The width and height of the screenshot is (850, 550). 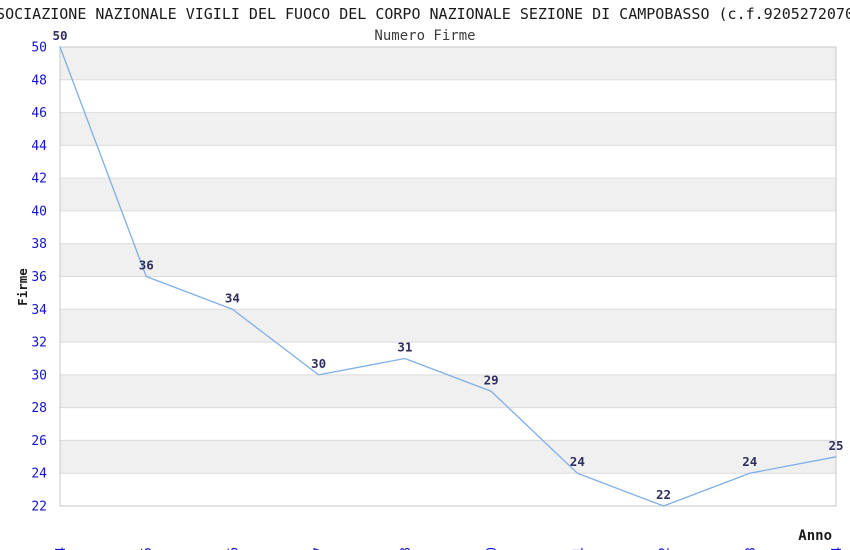 What do you see at coordinates (39, 179) in the screenshot?
I see `y-tick-label: 42` at bounding box center [39, 179].